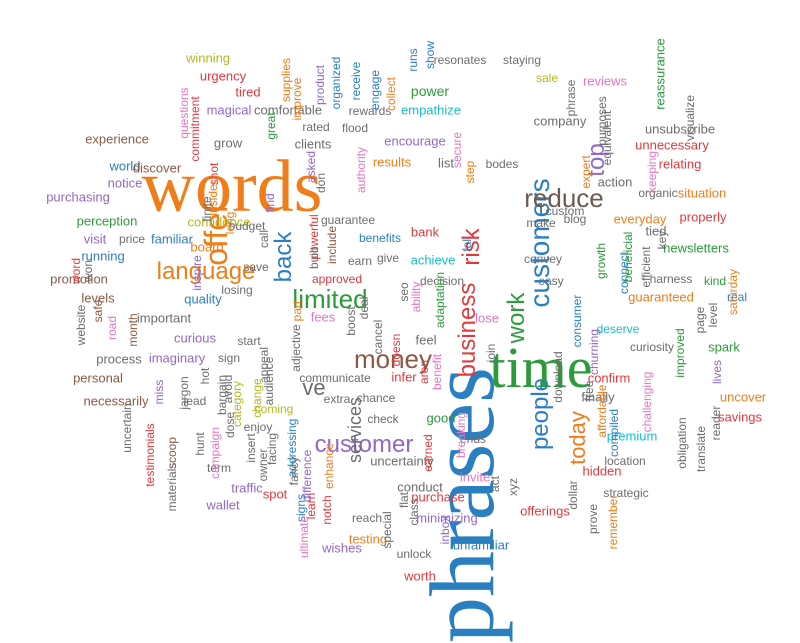  I want to click on word-everyday: everyday, so click(640, 219).